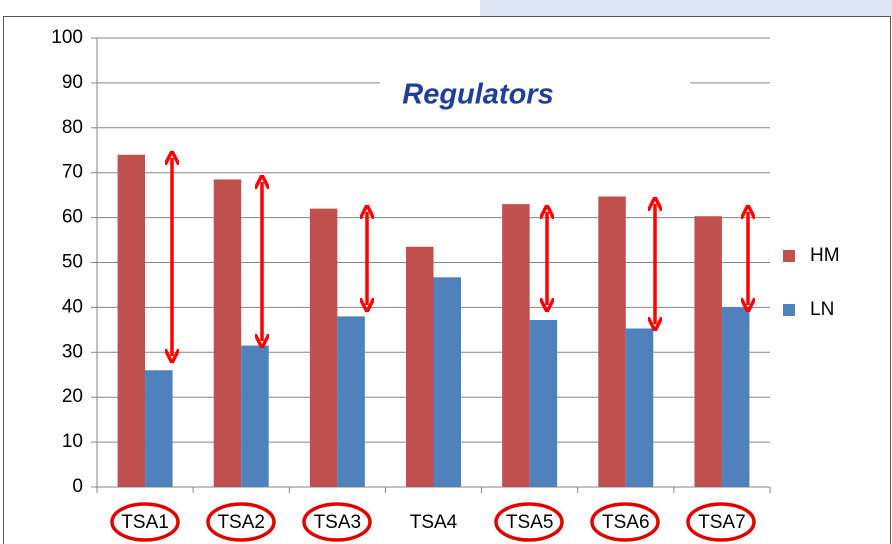 The image size is (892, 544). Describe the element at coordinates (67, 37) in the screenshot. I see `y-tick-label: 100` at that location.